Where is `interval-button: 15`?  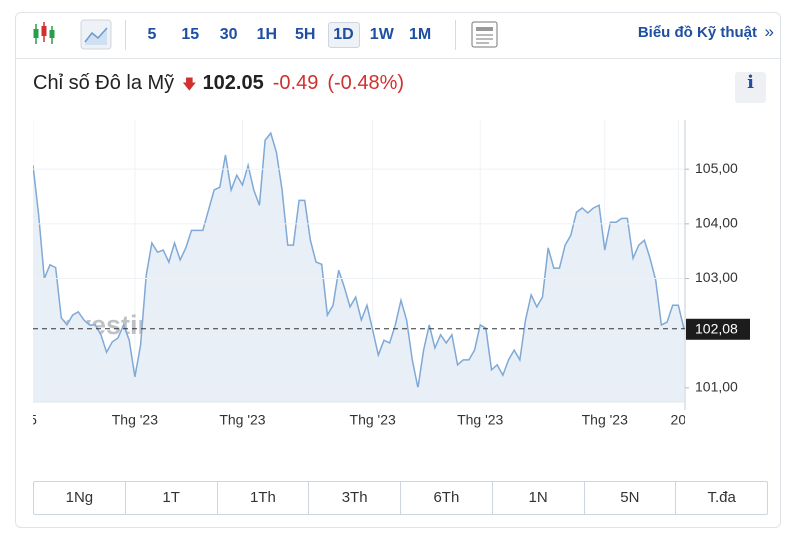
interval-button: 15 is located at coordinates (190, 34).